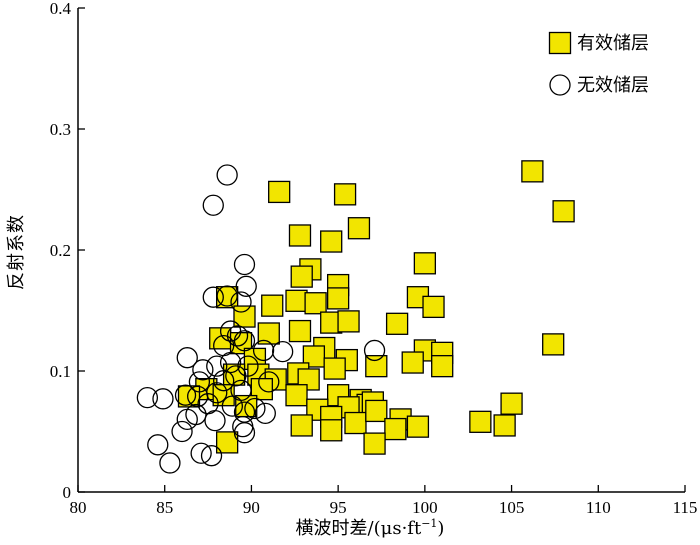  What do you see at coordinates (425, 507) in the screenshot?
I see `x-tick-label: 100` at bounding box center [425, 507].